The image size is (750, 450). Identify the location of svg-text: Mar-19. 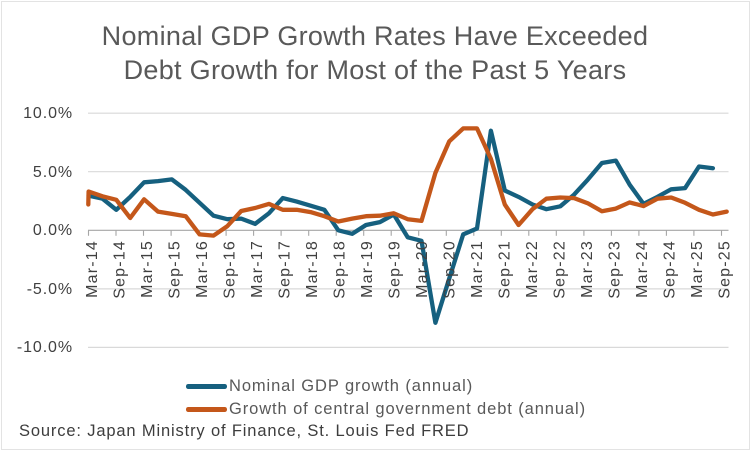
(367, 269).